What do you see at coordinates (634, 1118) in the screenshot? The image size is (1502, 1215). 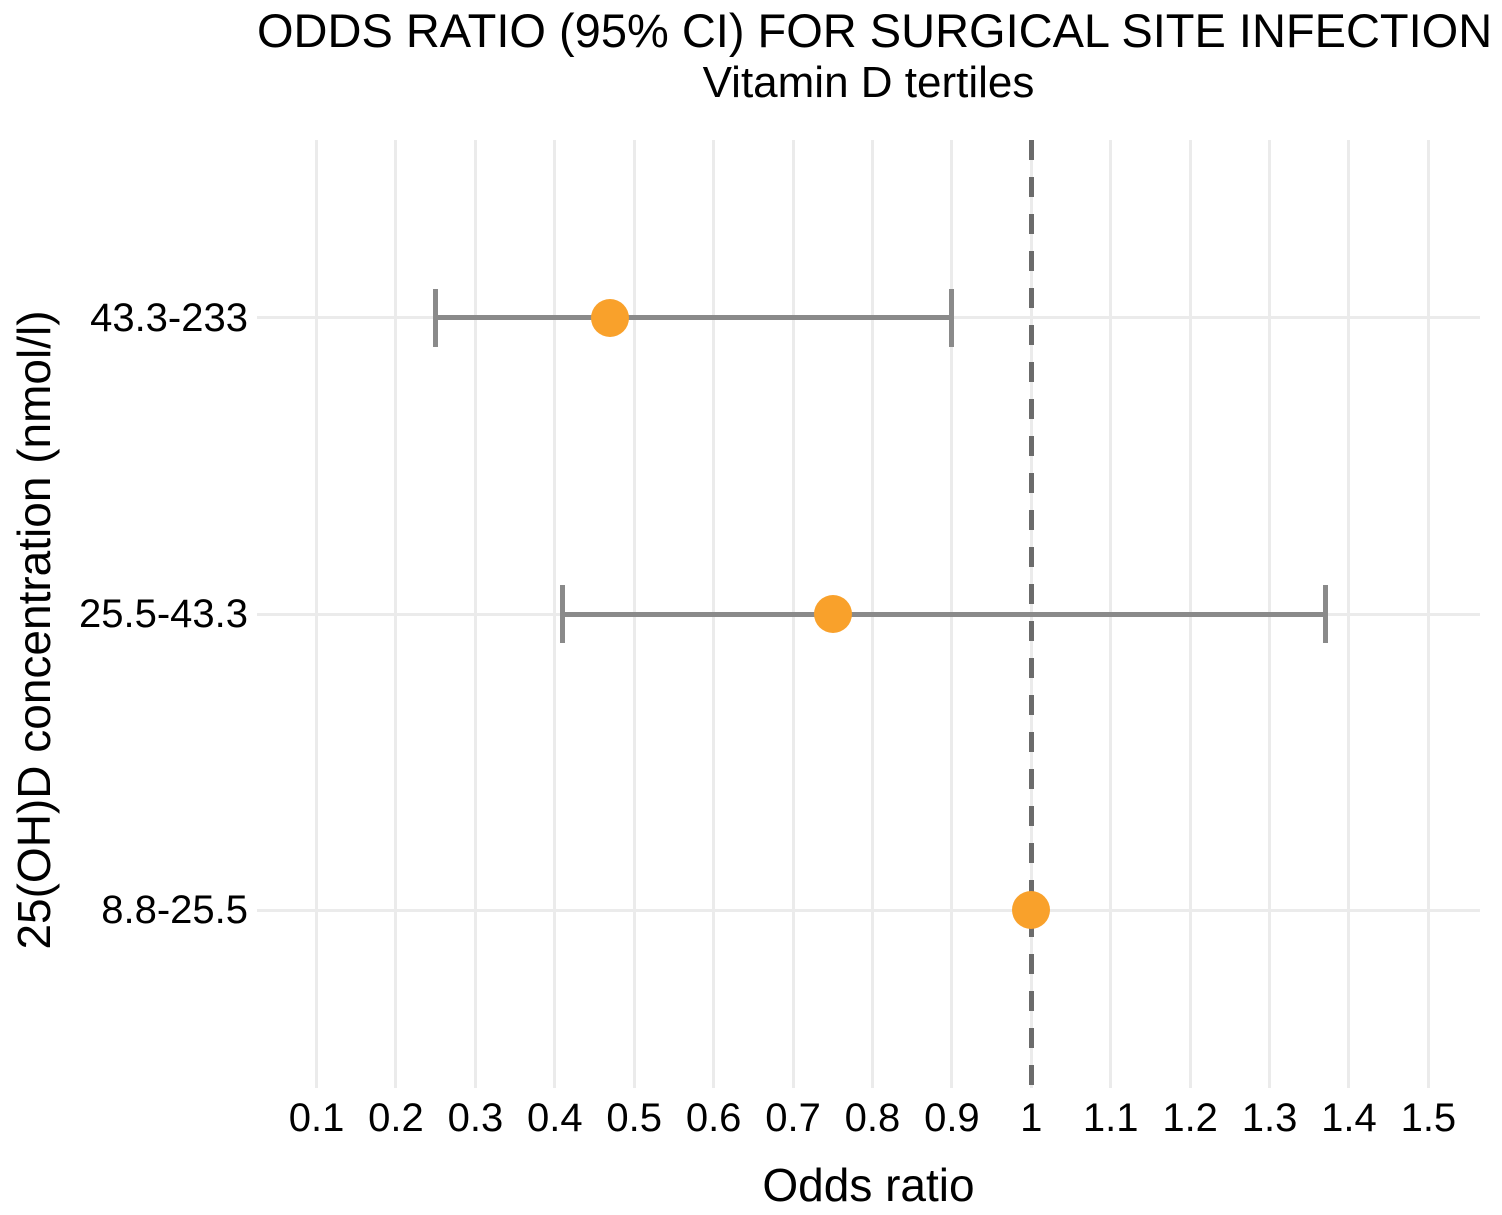 I see `x-tick-label: 0.5` at bounding box center [634, 1118].